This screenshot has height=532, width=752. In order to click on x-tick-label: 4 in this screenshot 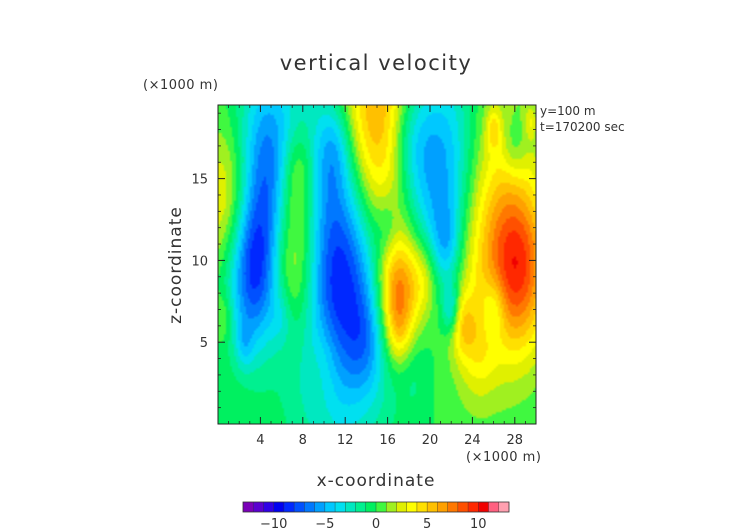, I will do `click(260, 440)`.